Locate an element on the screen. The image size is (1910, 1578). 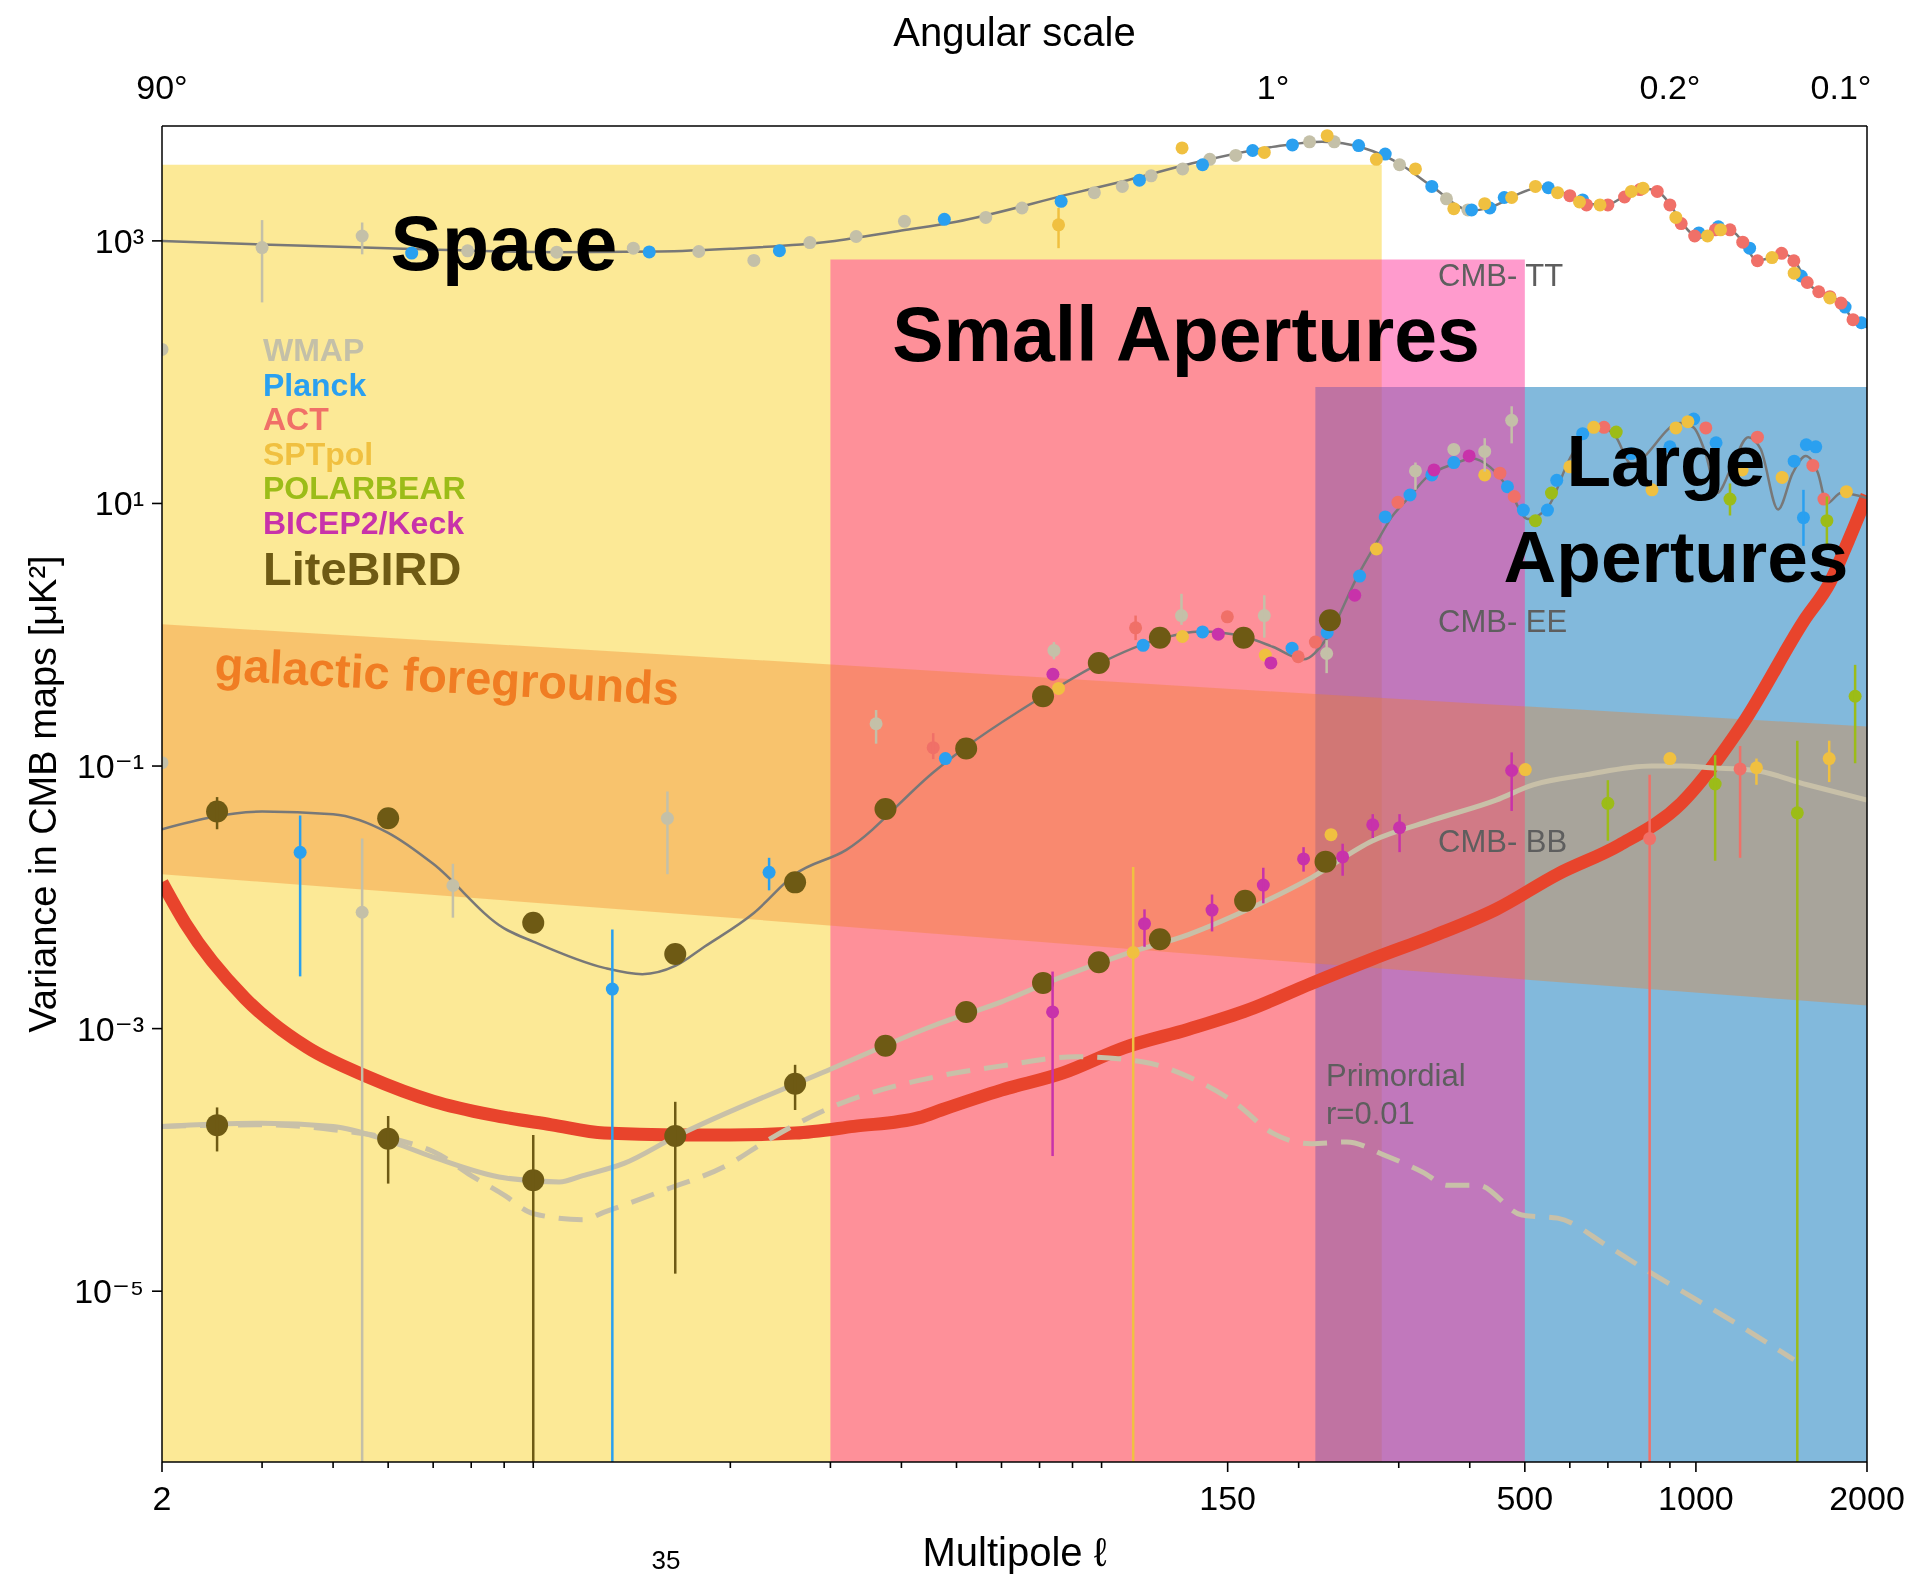
x-tick-label: 2000 is located at coordinates (1867, 1498).